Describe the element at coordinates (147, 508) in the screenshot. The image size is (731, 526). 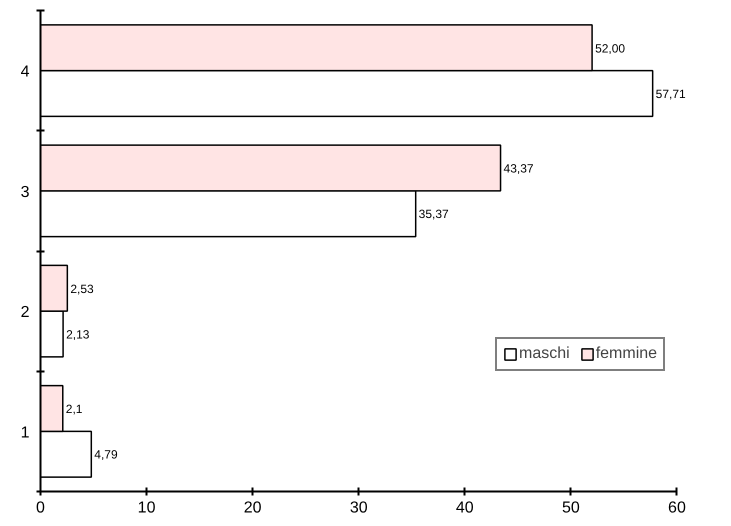
I see `x-tick-label: 10` at that location.